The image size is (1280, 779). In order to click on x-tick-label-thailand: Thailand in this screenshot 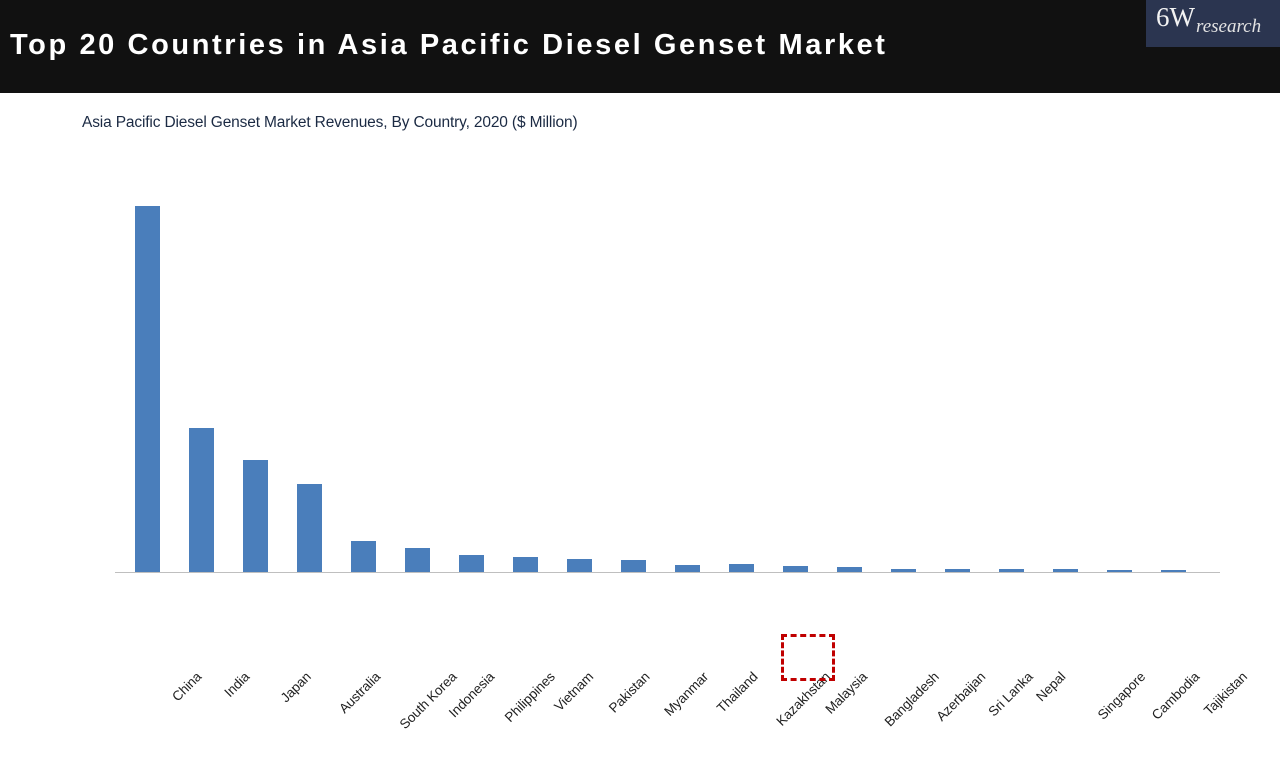, I will do `click(737, 692)`.